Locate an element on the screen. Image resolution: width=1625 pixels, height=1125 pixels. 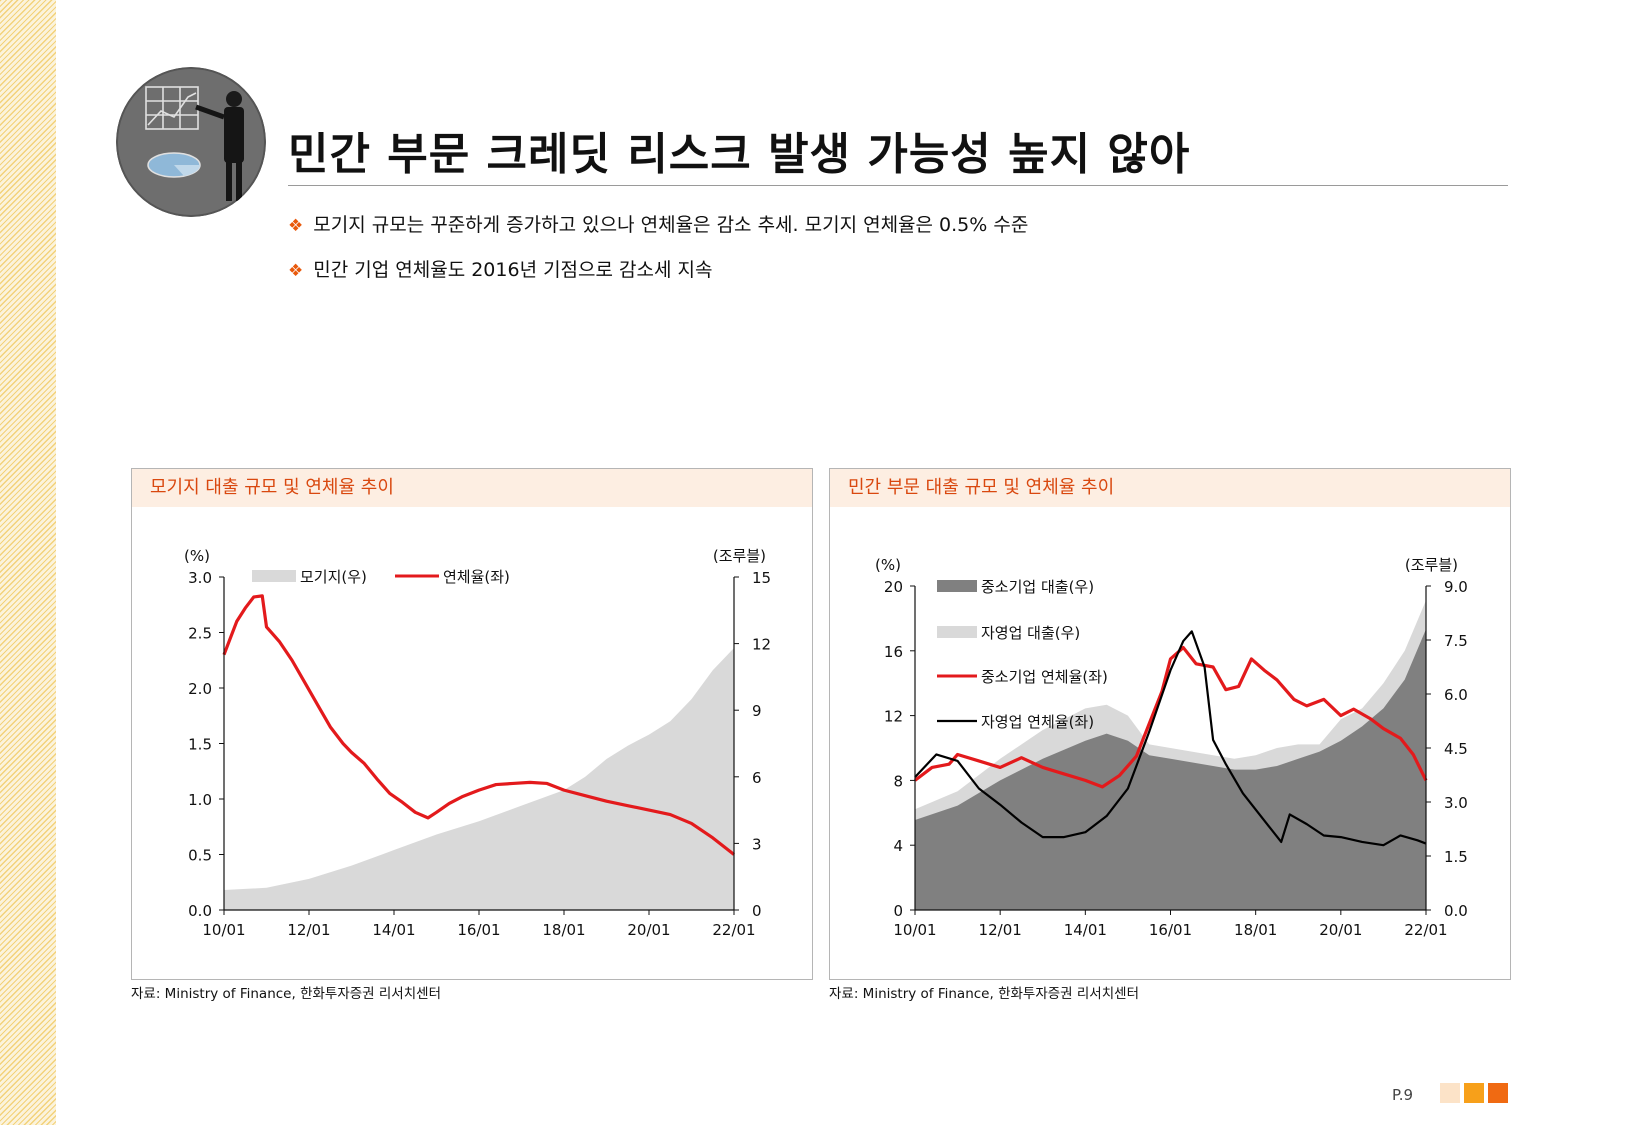
decorative-stripe is located at coordinates (28, 562).